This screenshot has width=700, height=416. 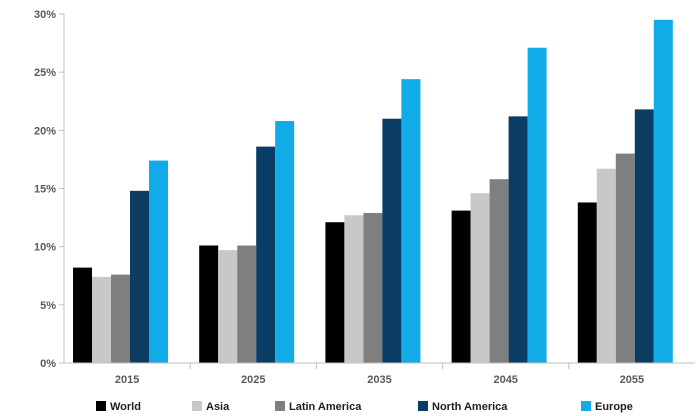 I want to click on y-axis-ticks: 0% 5% 10% 15% 20% 25% 30%, so click(x=49, y=189).